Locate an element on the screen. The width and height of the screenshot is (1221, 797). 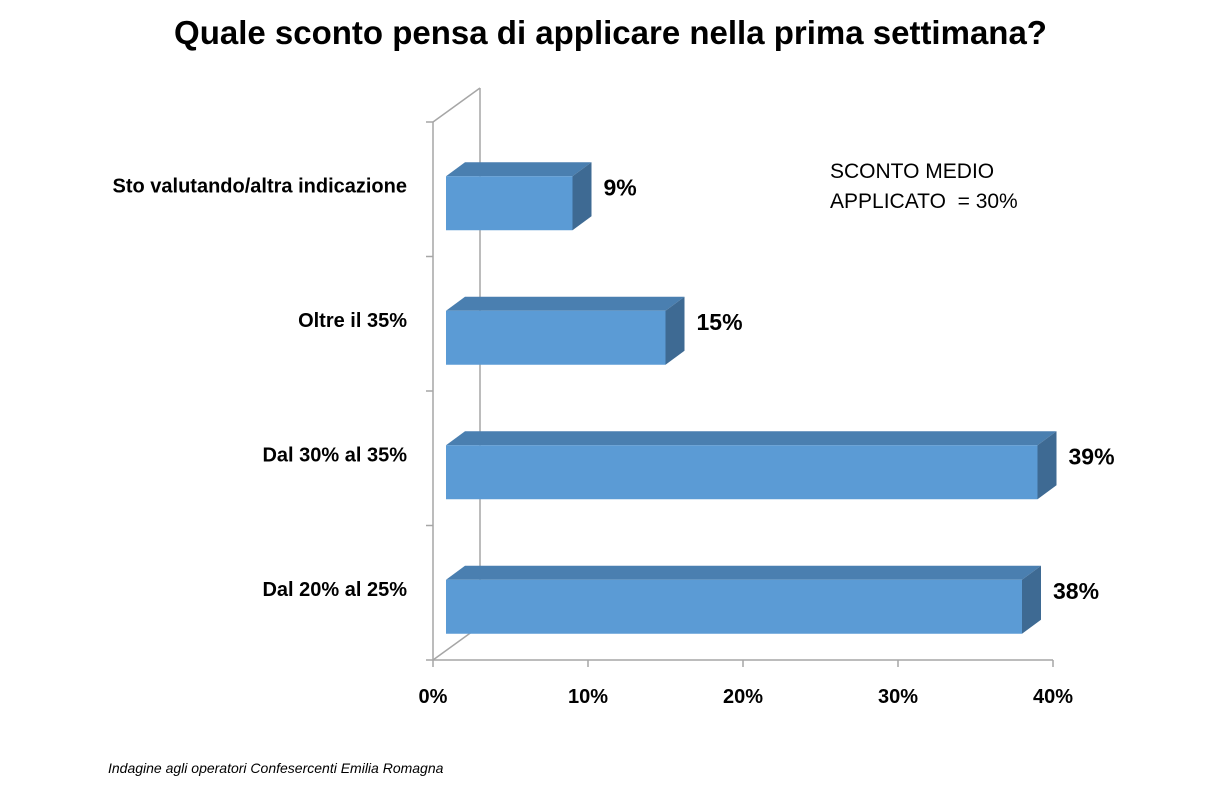
x-tick-label: 40% is located at coordinates (1053, 697).